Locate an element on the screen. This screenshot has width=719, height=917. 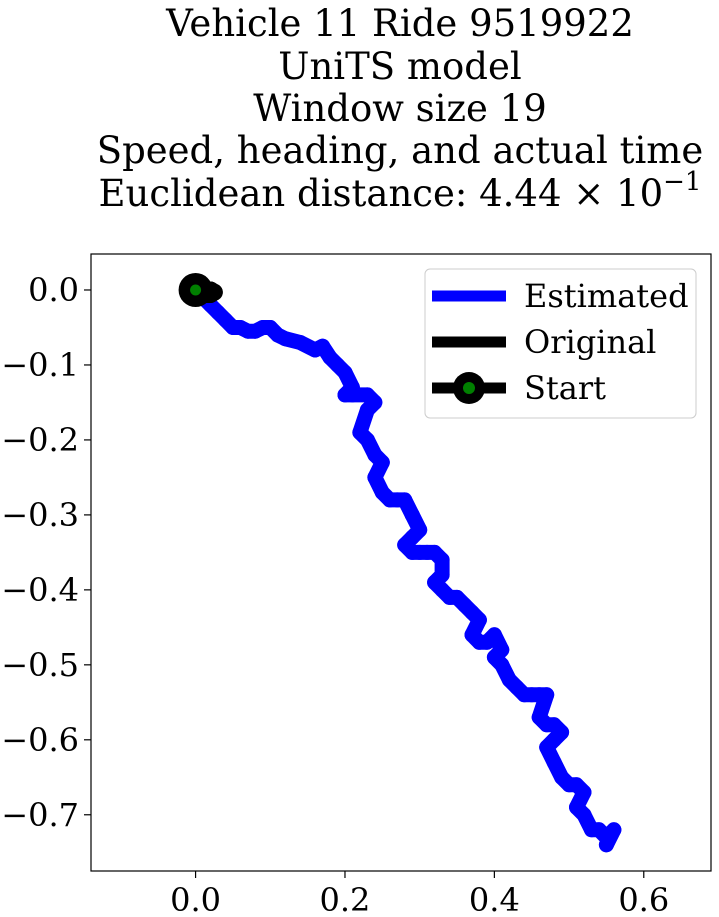
y-axis: 0.0 −0.1 −0.2 −0.3 −0.4 −0.5 −0.6 −0.7 is located at coordinates (46, 552).